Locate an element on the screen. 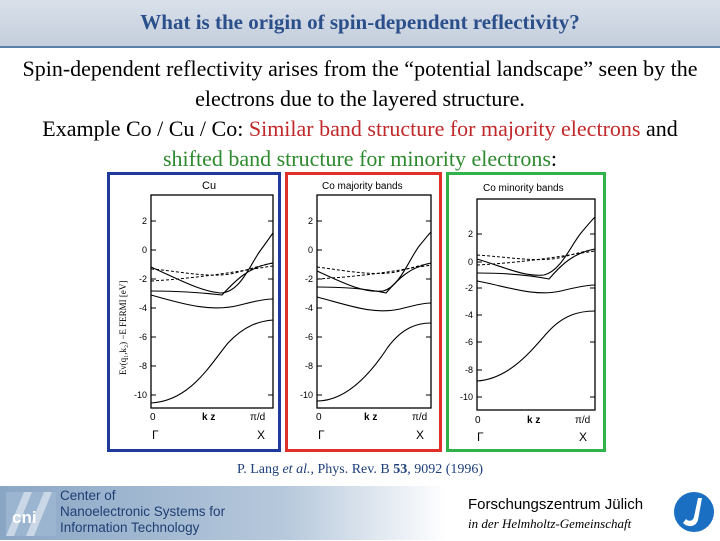 The image size is (720, 541). center-line-2: Nanoelectronic Systems for is located at coordinates (143, 511).